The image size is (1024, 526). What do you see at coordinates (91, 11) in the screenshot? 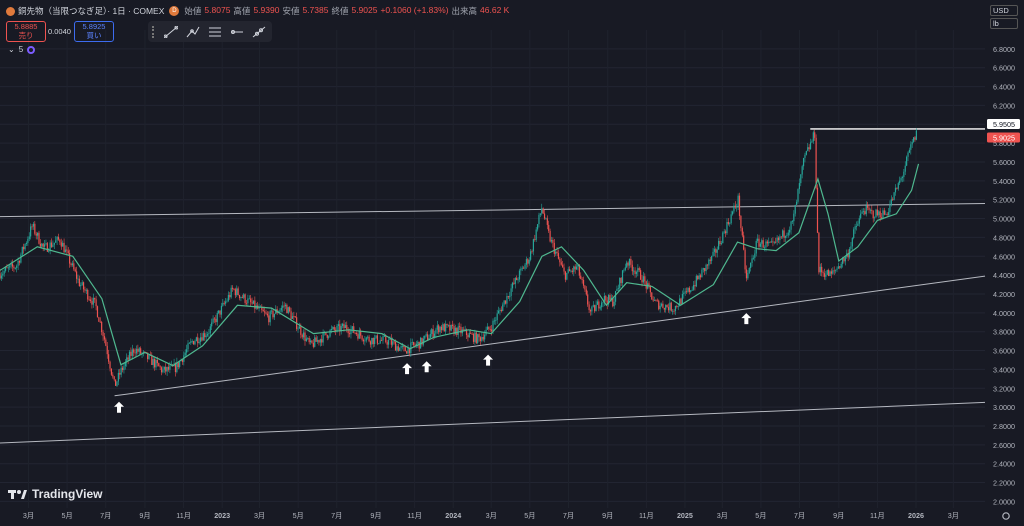
I see `symbol-title: 銅先物（当限つなぎ足）· 1日 · COMEX` at bounding box center [91, 11].